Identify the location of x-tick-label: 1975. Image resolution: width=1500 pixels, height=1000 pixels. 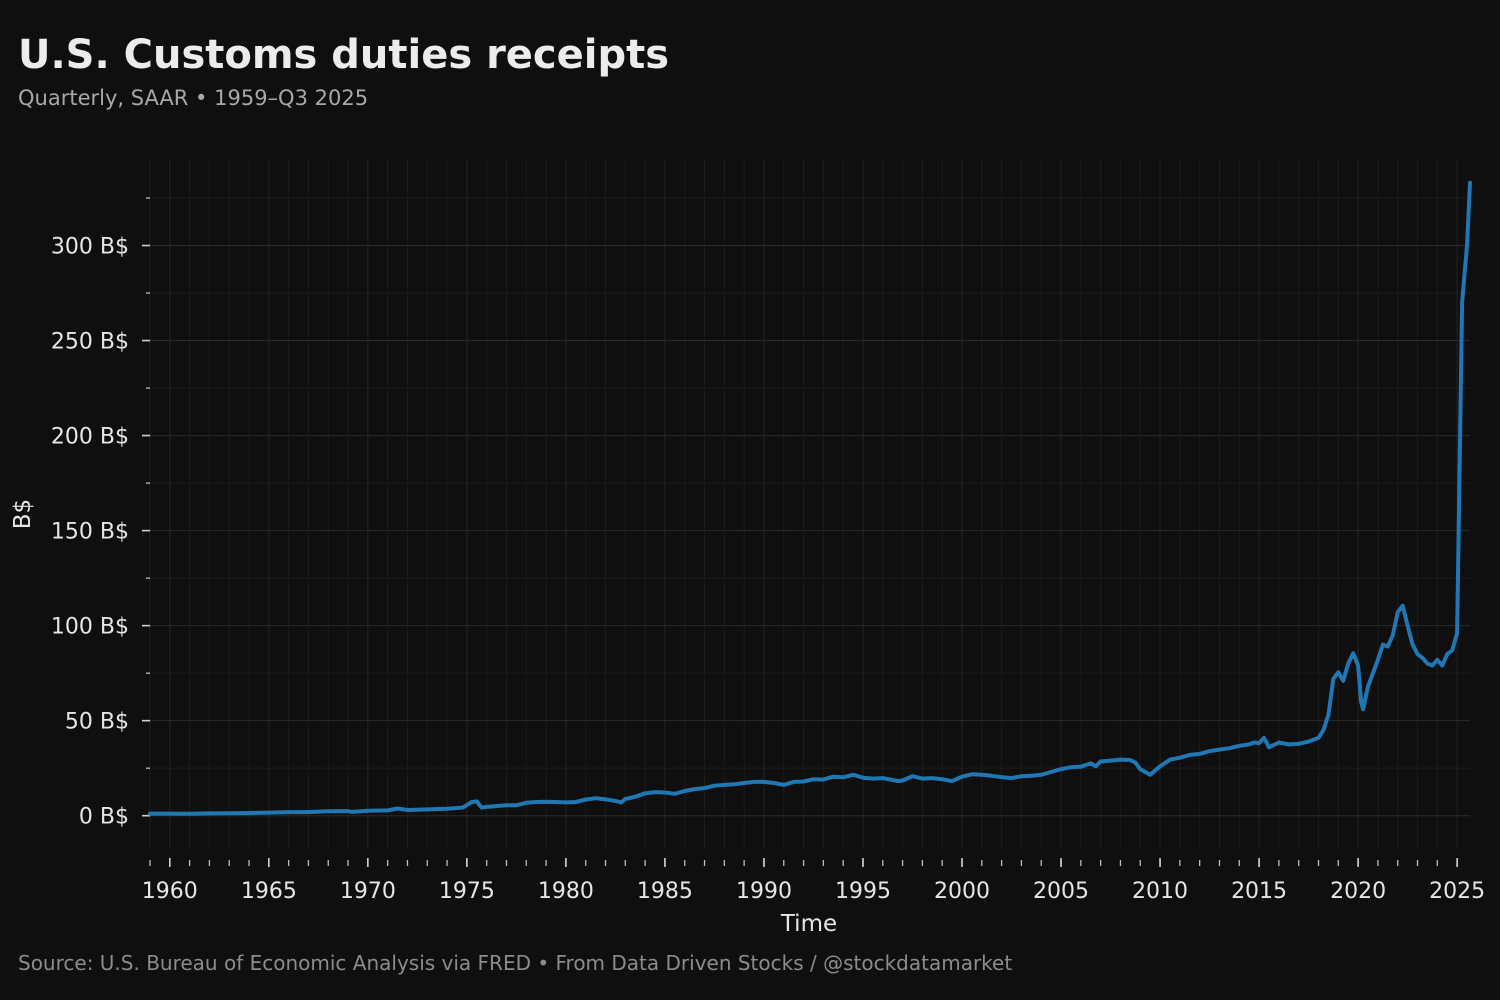
(467, 891).